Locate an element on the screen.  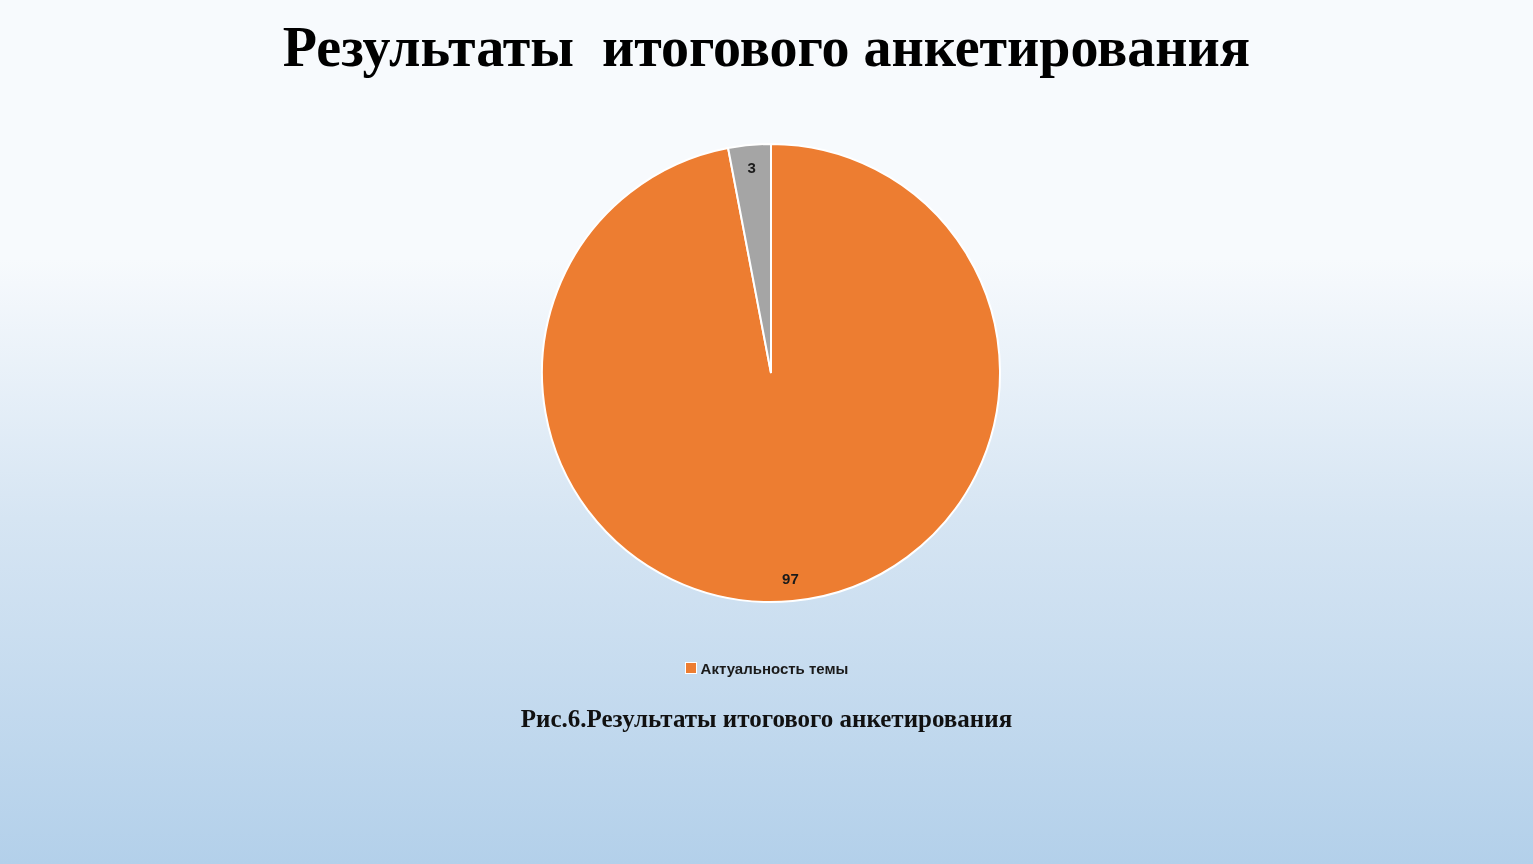
chart-title: Результаты итогового анкетирования is located at coordinates (766, 47).